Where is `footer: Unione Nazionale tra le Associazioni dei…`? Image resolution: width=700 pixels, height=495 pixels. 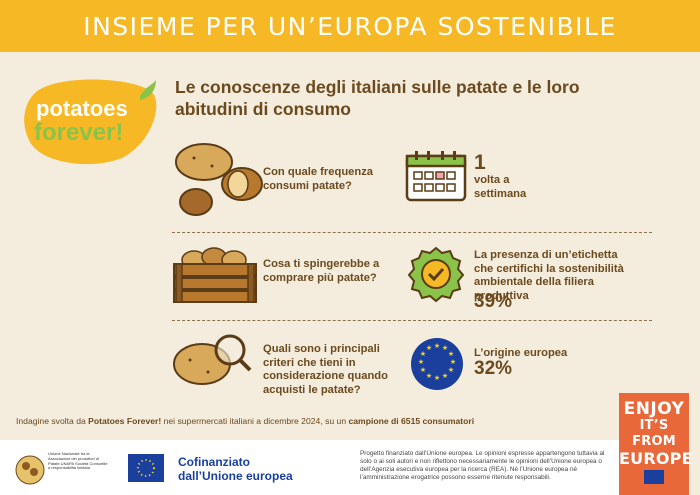
footer: Unione Nazionale tra le Associazioni dei… is located at coordinates (309, 467).